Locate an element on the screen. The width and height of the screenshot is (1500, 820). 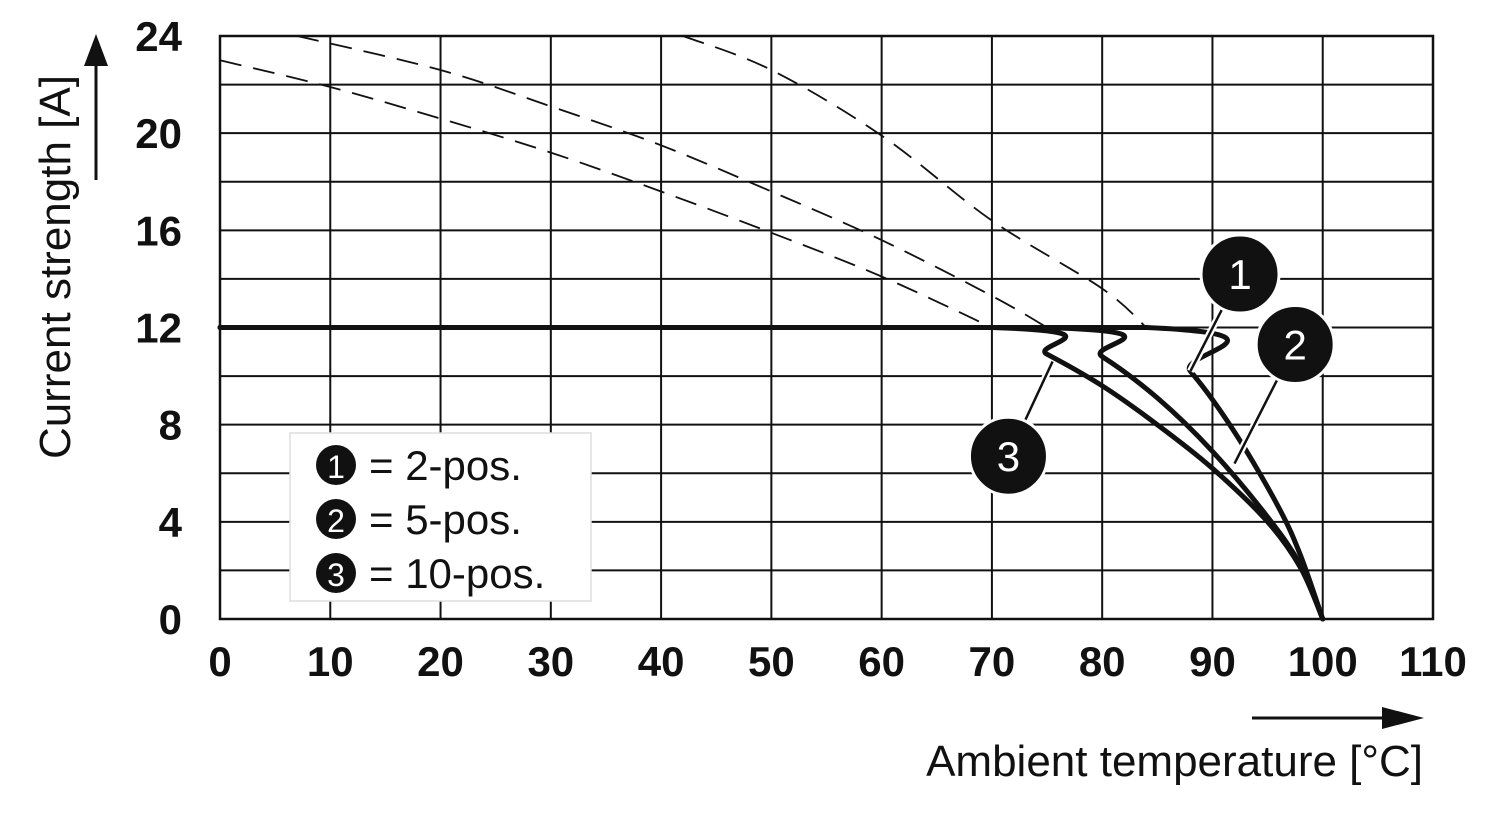
x-tick-label: 60 is located at coordinates (881, 661).